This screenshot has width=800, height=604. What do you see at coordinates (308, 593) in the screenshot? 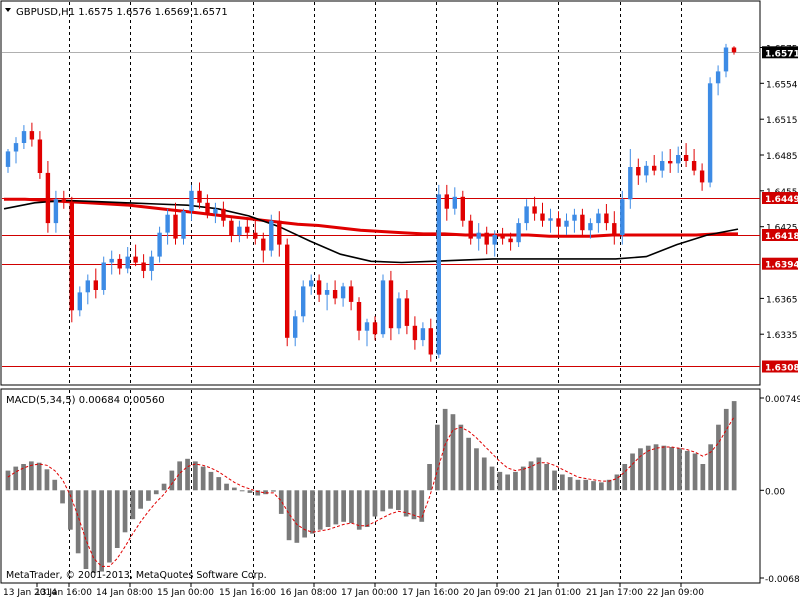
I see `time-tick-label: 16 Jan 08:00` at bounding box center [308, 593].